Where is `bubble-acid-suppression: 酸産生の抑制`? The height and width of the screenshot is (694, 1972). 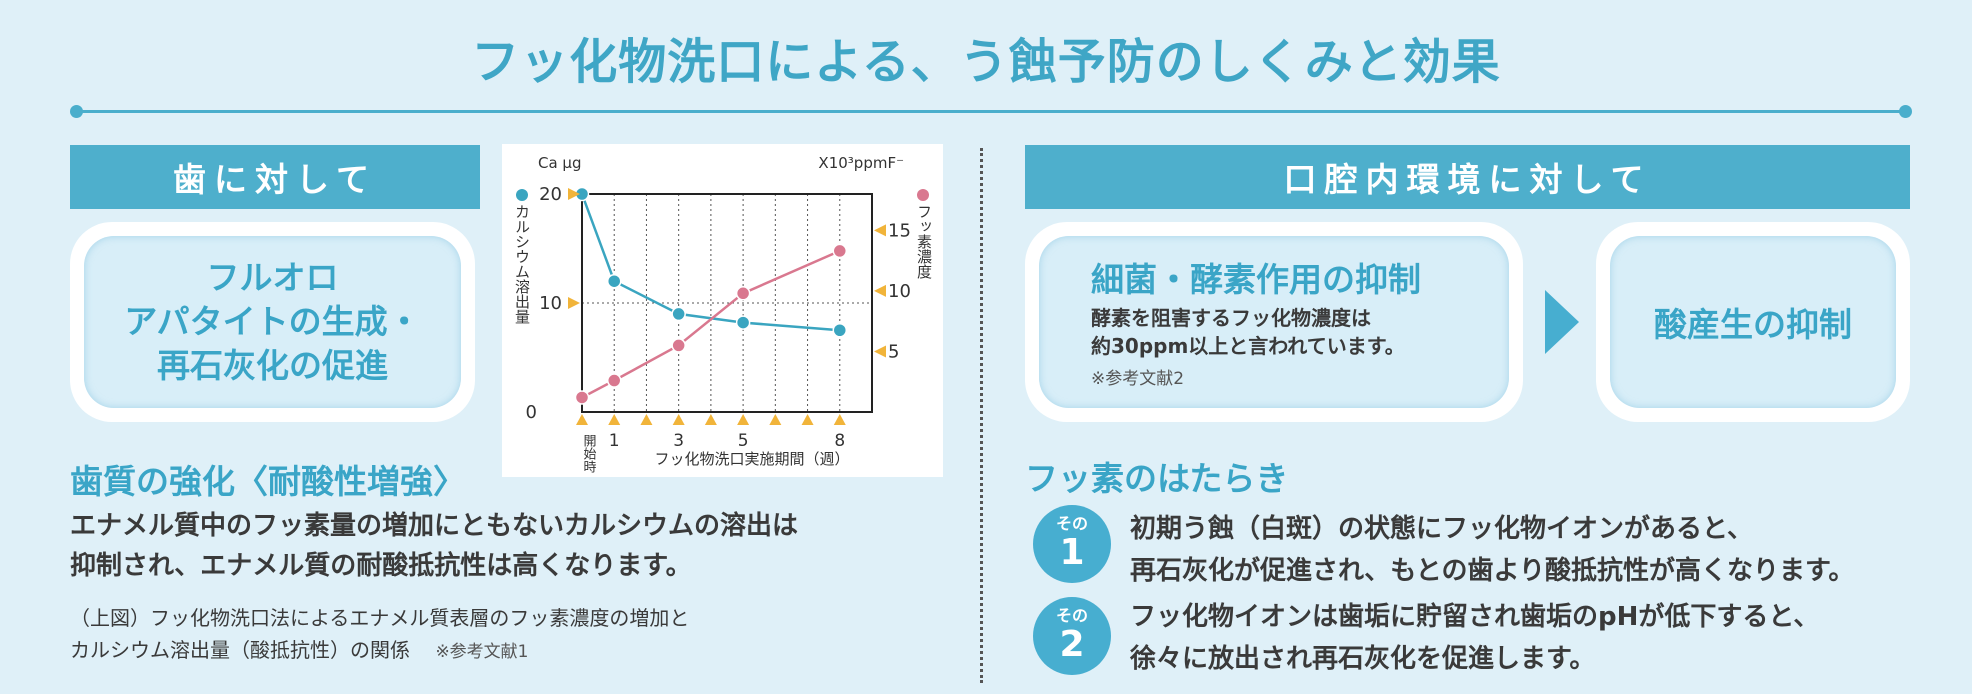 bubble-acid-suppression: 酸産生の抑制 is located at coordinates (1753, 322).